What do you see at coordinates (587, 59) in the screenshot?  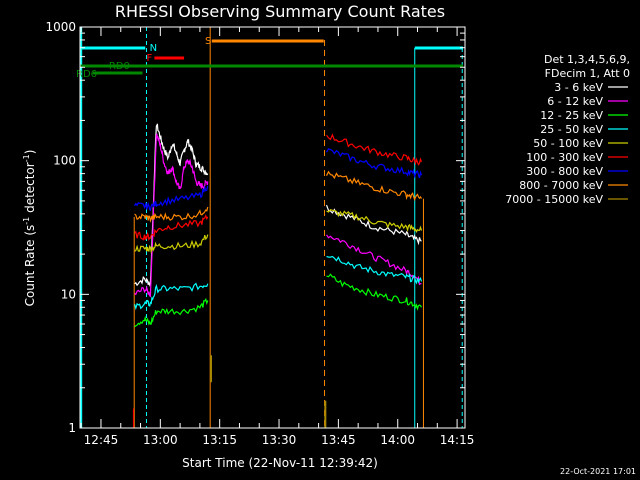 I see `legend-header-0: Det 1,3,4,5,6,9,` at bounding box center [587, 59].